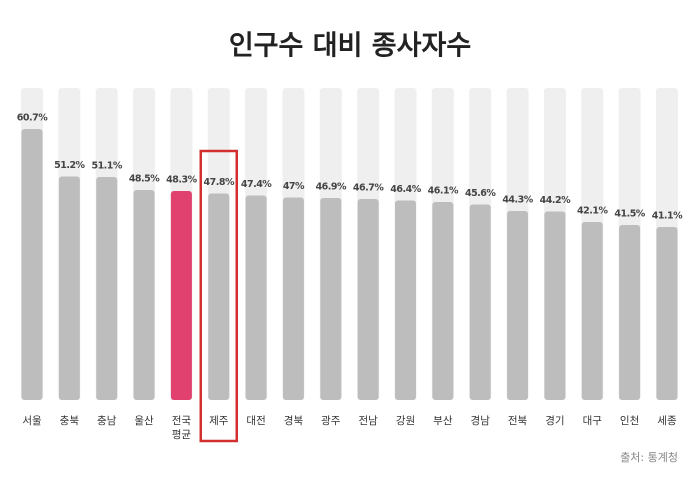  I want to click on x-tick-label: 경북, so click(294, 420).